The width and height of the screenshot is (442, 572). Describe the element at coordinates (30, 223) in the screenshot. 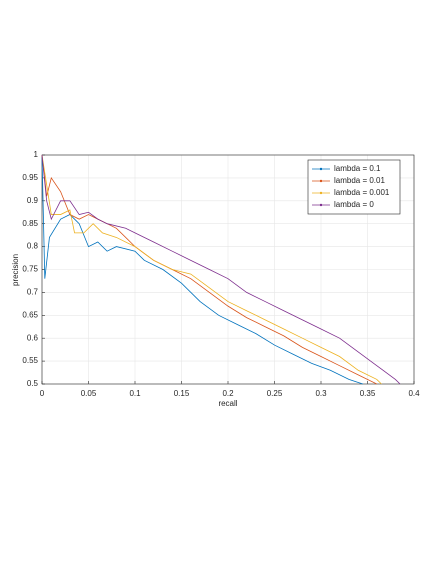

I see `y-tick-label: 0.85` at that location.